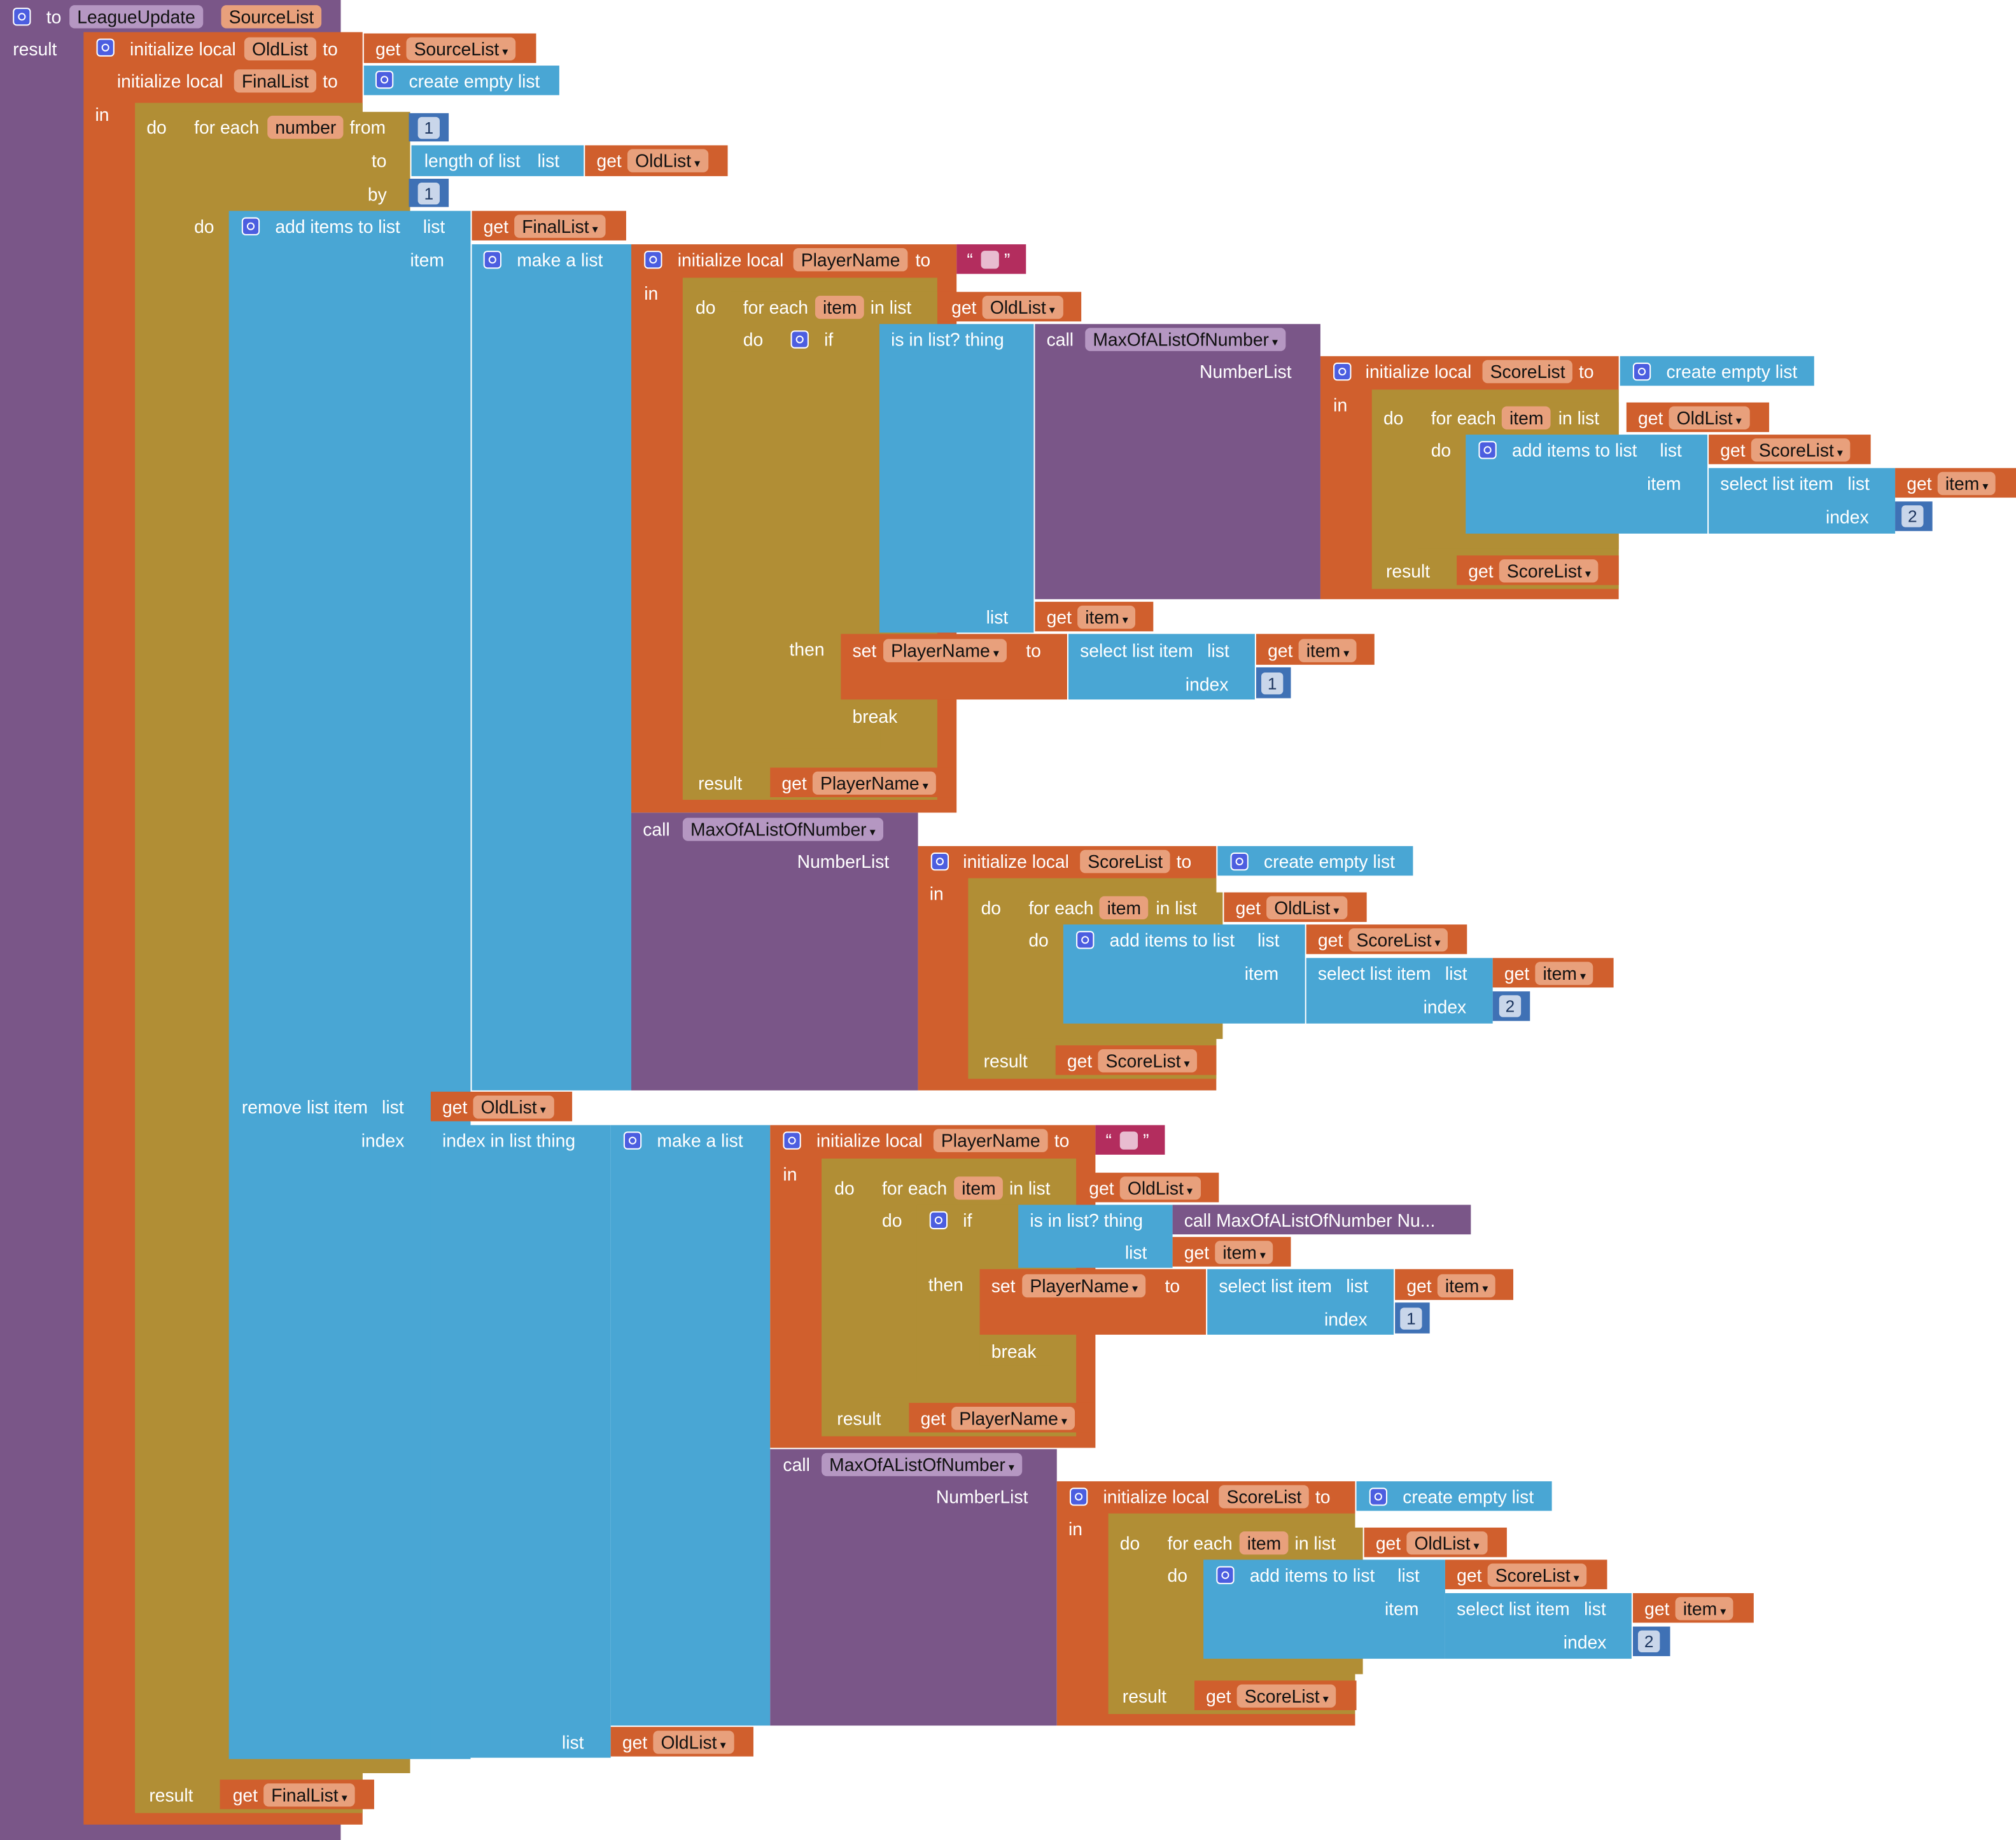 Image resolution: width=2016 pixels, height=1840 pixels. What do you see at coordinates (271, 17) in the screenshot?
I see `procedure-param: SourceList` at bounding box center [271, 17].